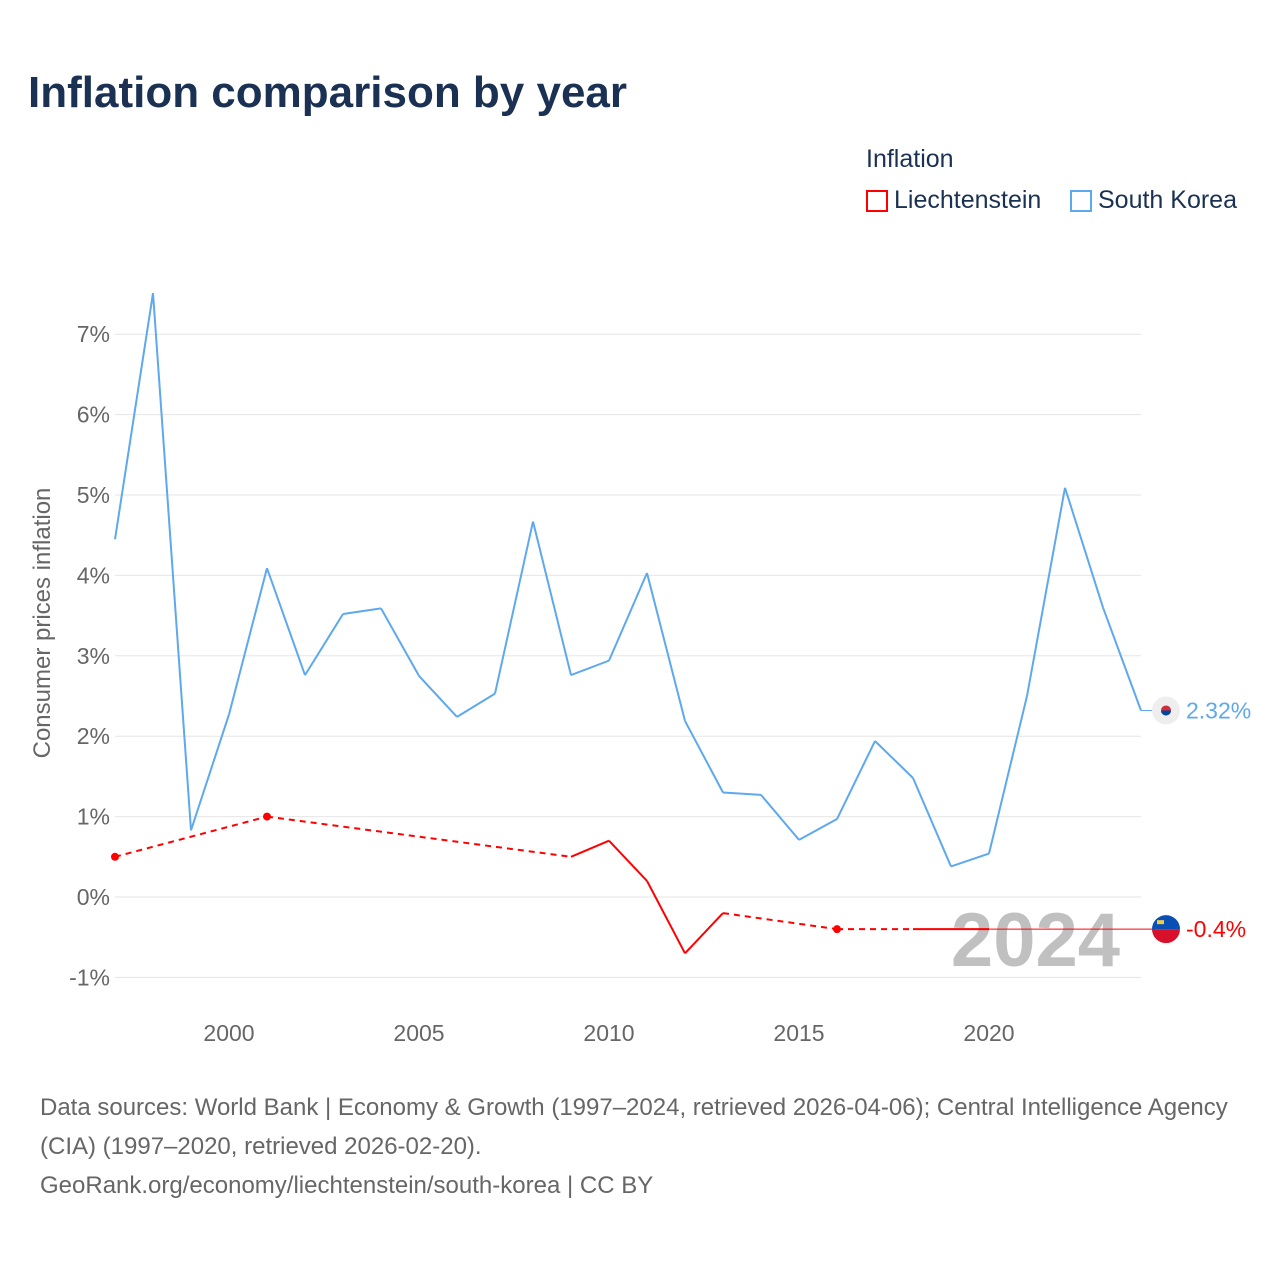 This screenshot has width=1280, height=1280. Describe the element at coordinates (418, 1033) in the screenshot. I see `x-tick-label: 2005` at that location.